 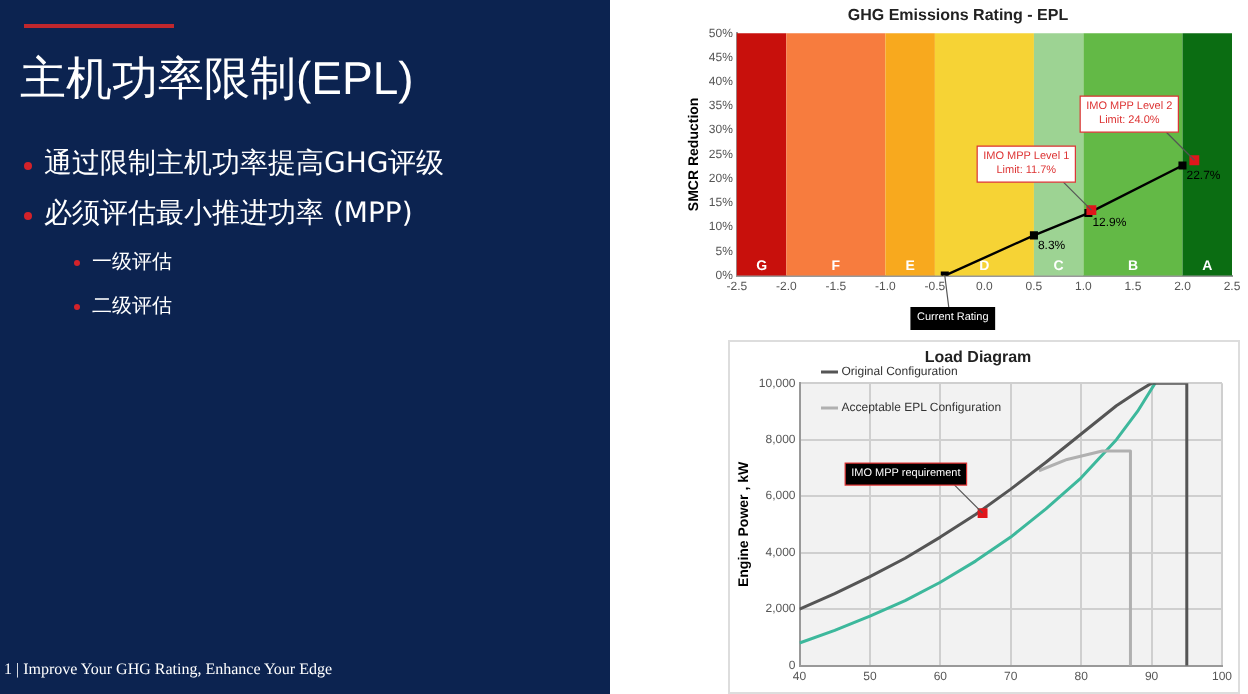 I want to click on text: 一级评估, so click(x=132, y=263).